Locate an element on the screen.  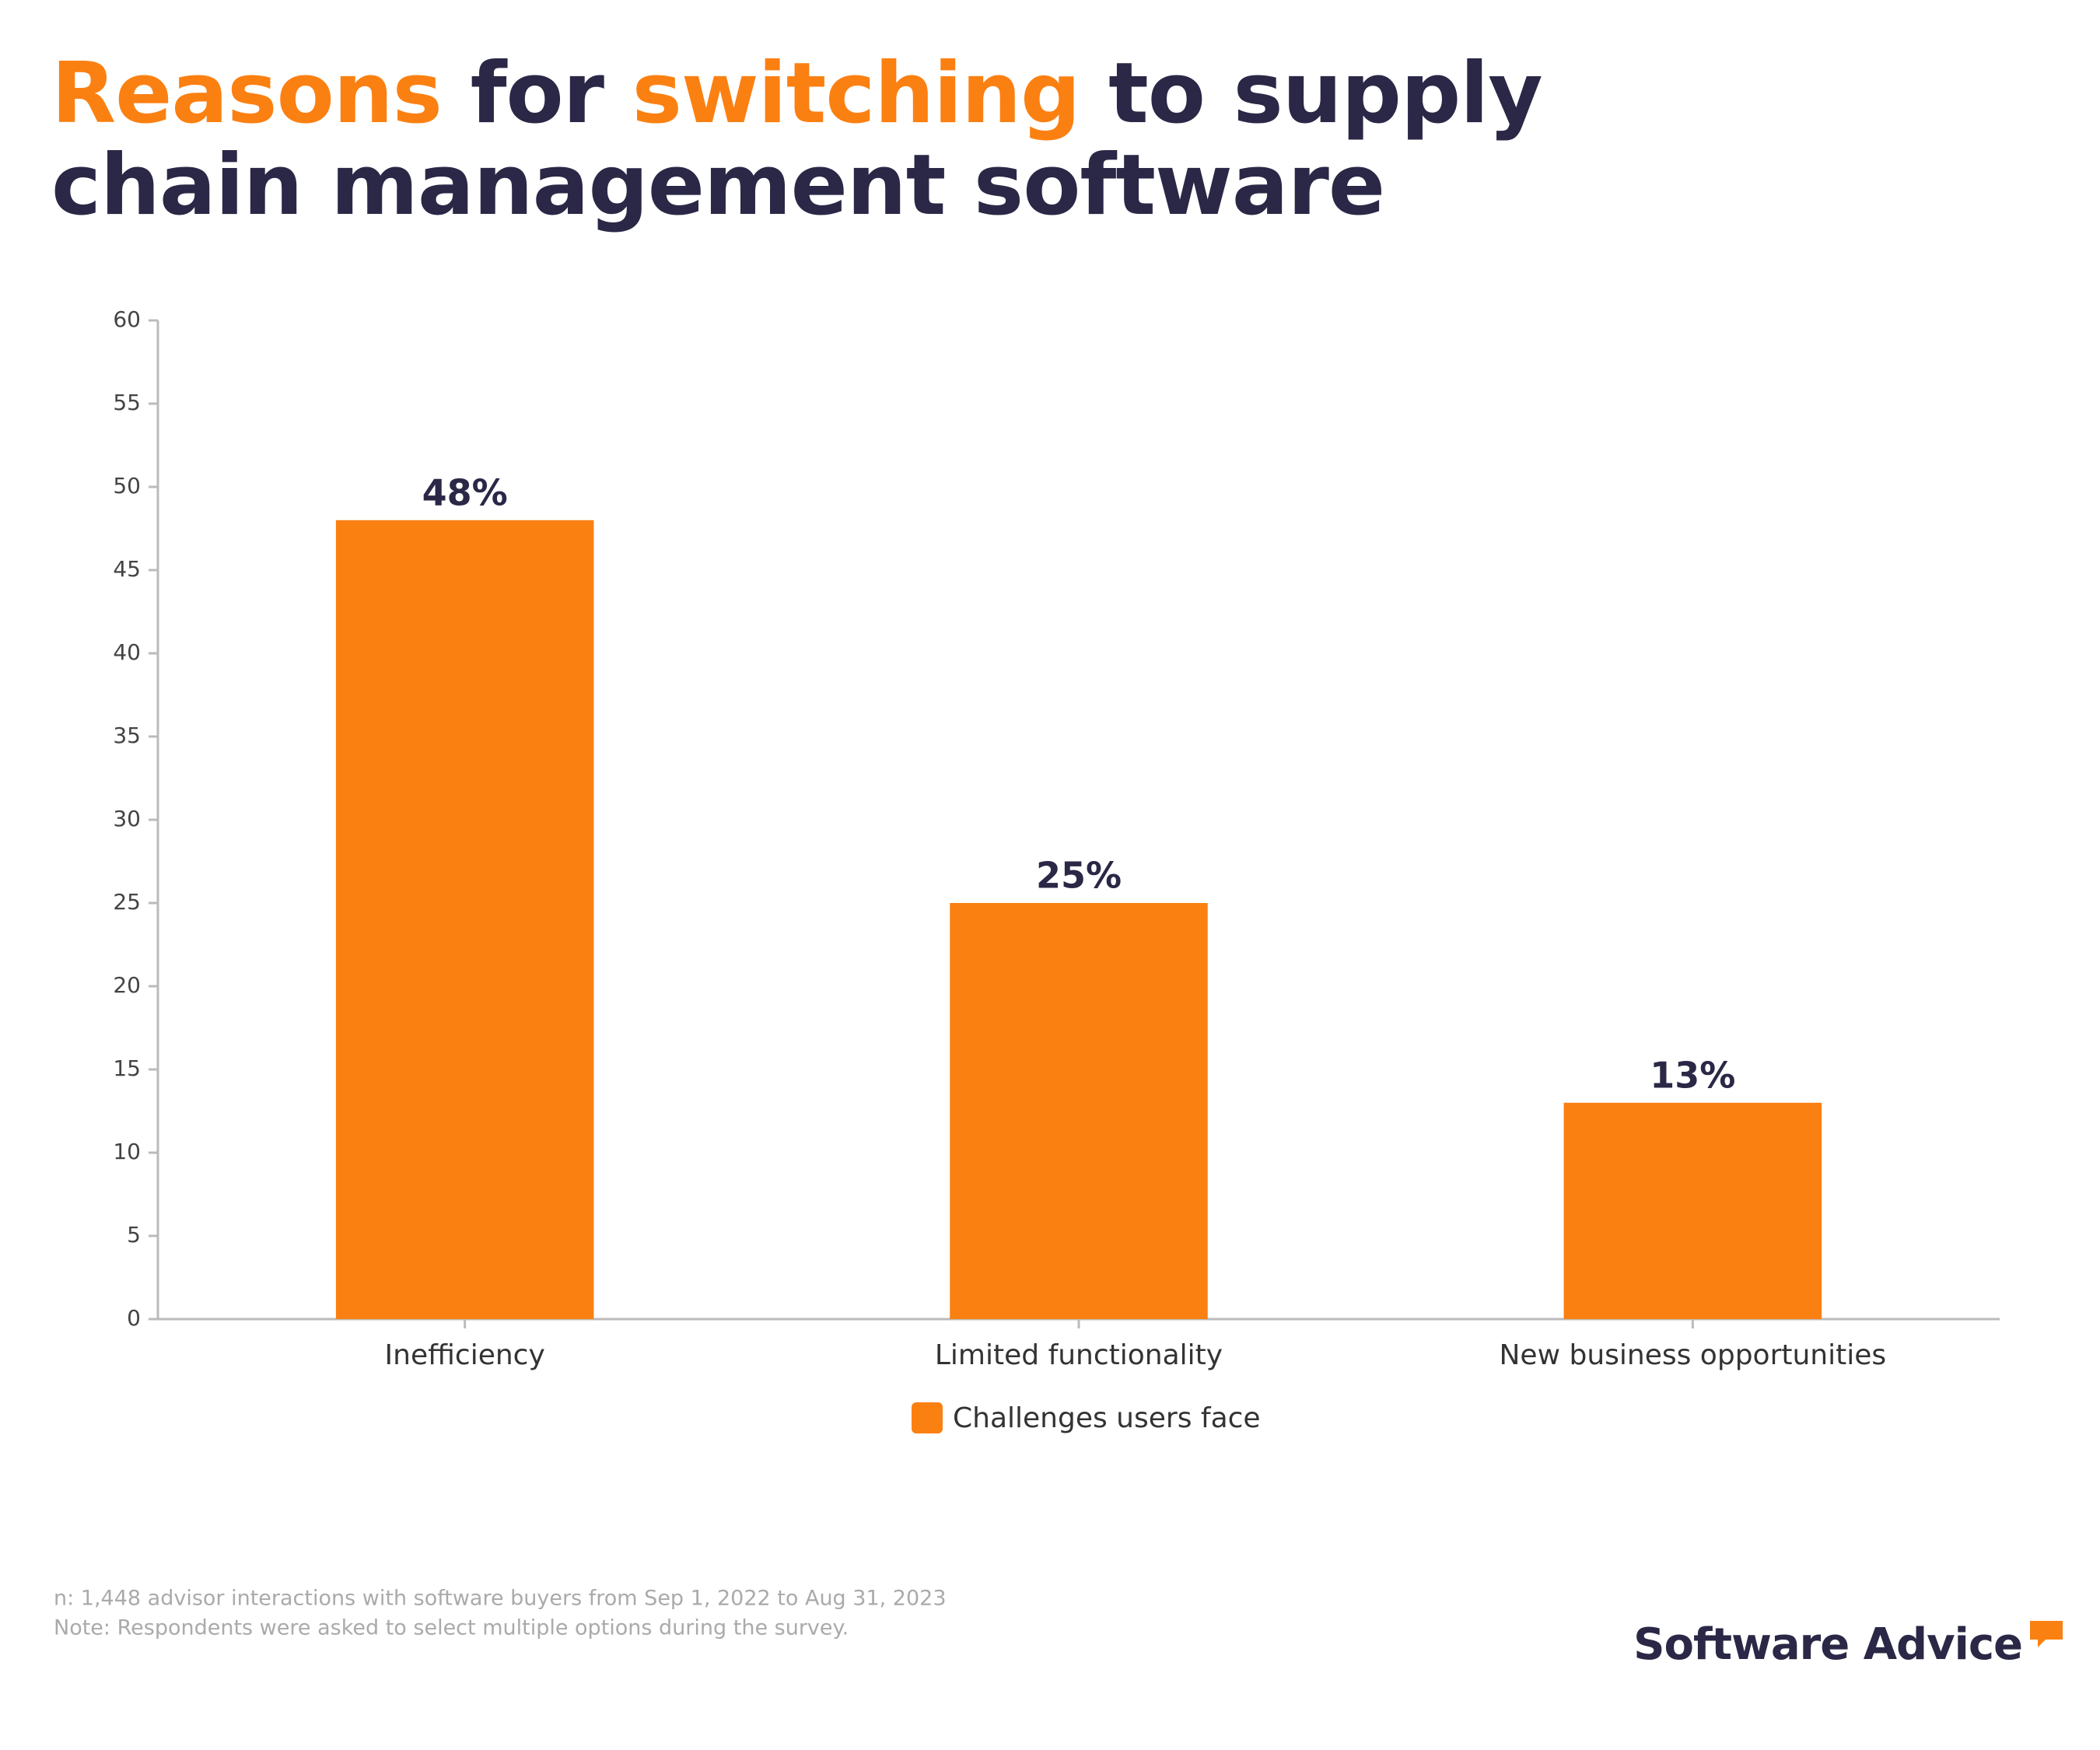
title-part: to supply chain management software is located at coordinates (797, 139).